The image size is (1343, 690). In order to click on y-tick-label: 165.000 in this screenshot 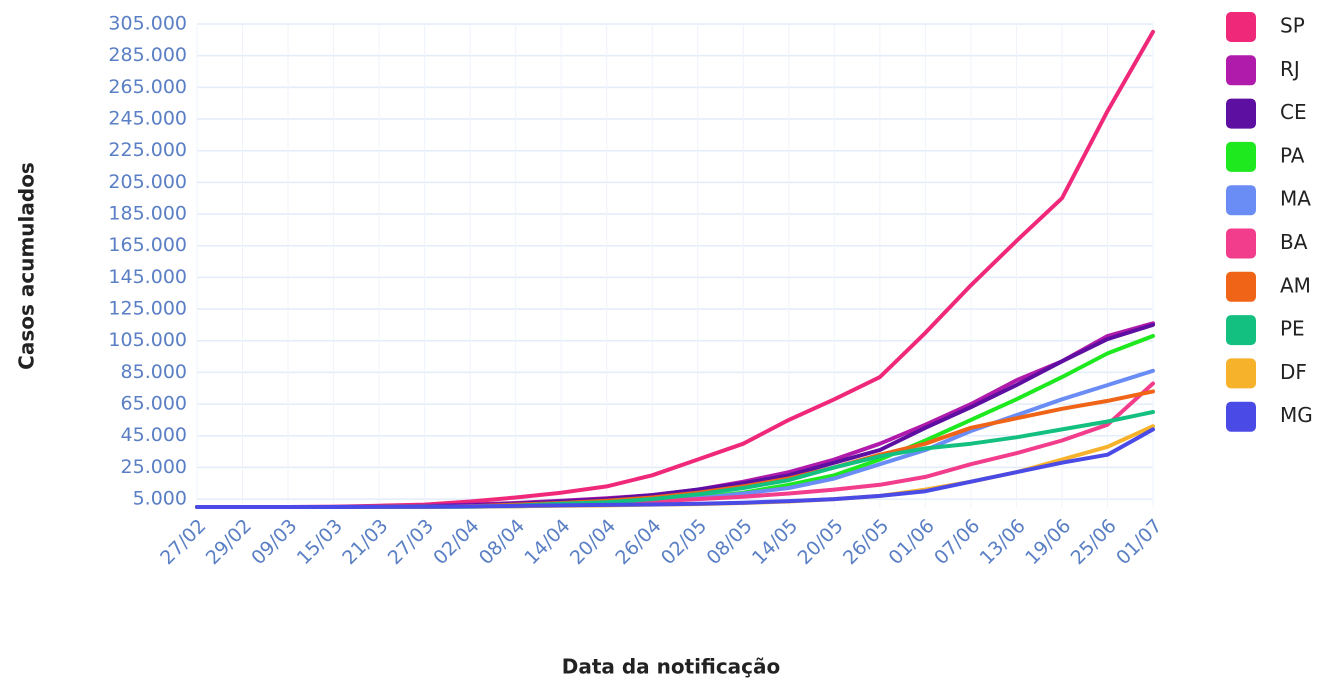, I will do `click(147, 245)`.